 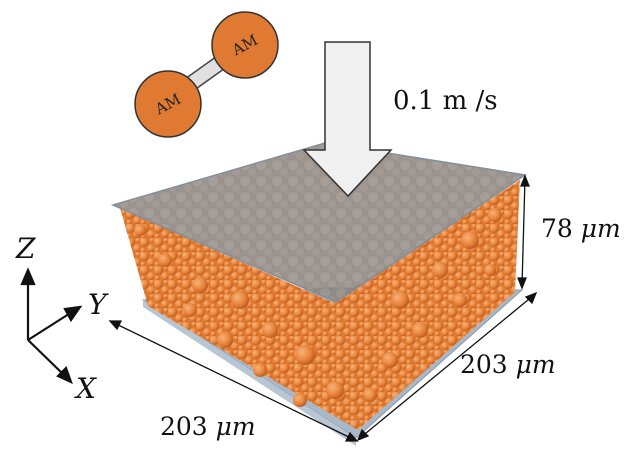 What do you see at coordinates (168, 104) in the screenshot?
I see `am-bead-bottom` at bounding box center [168, 104].